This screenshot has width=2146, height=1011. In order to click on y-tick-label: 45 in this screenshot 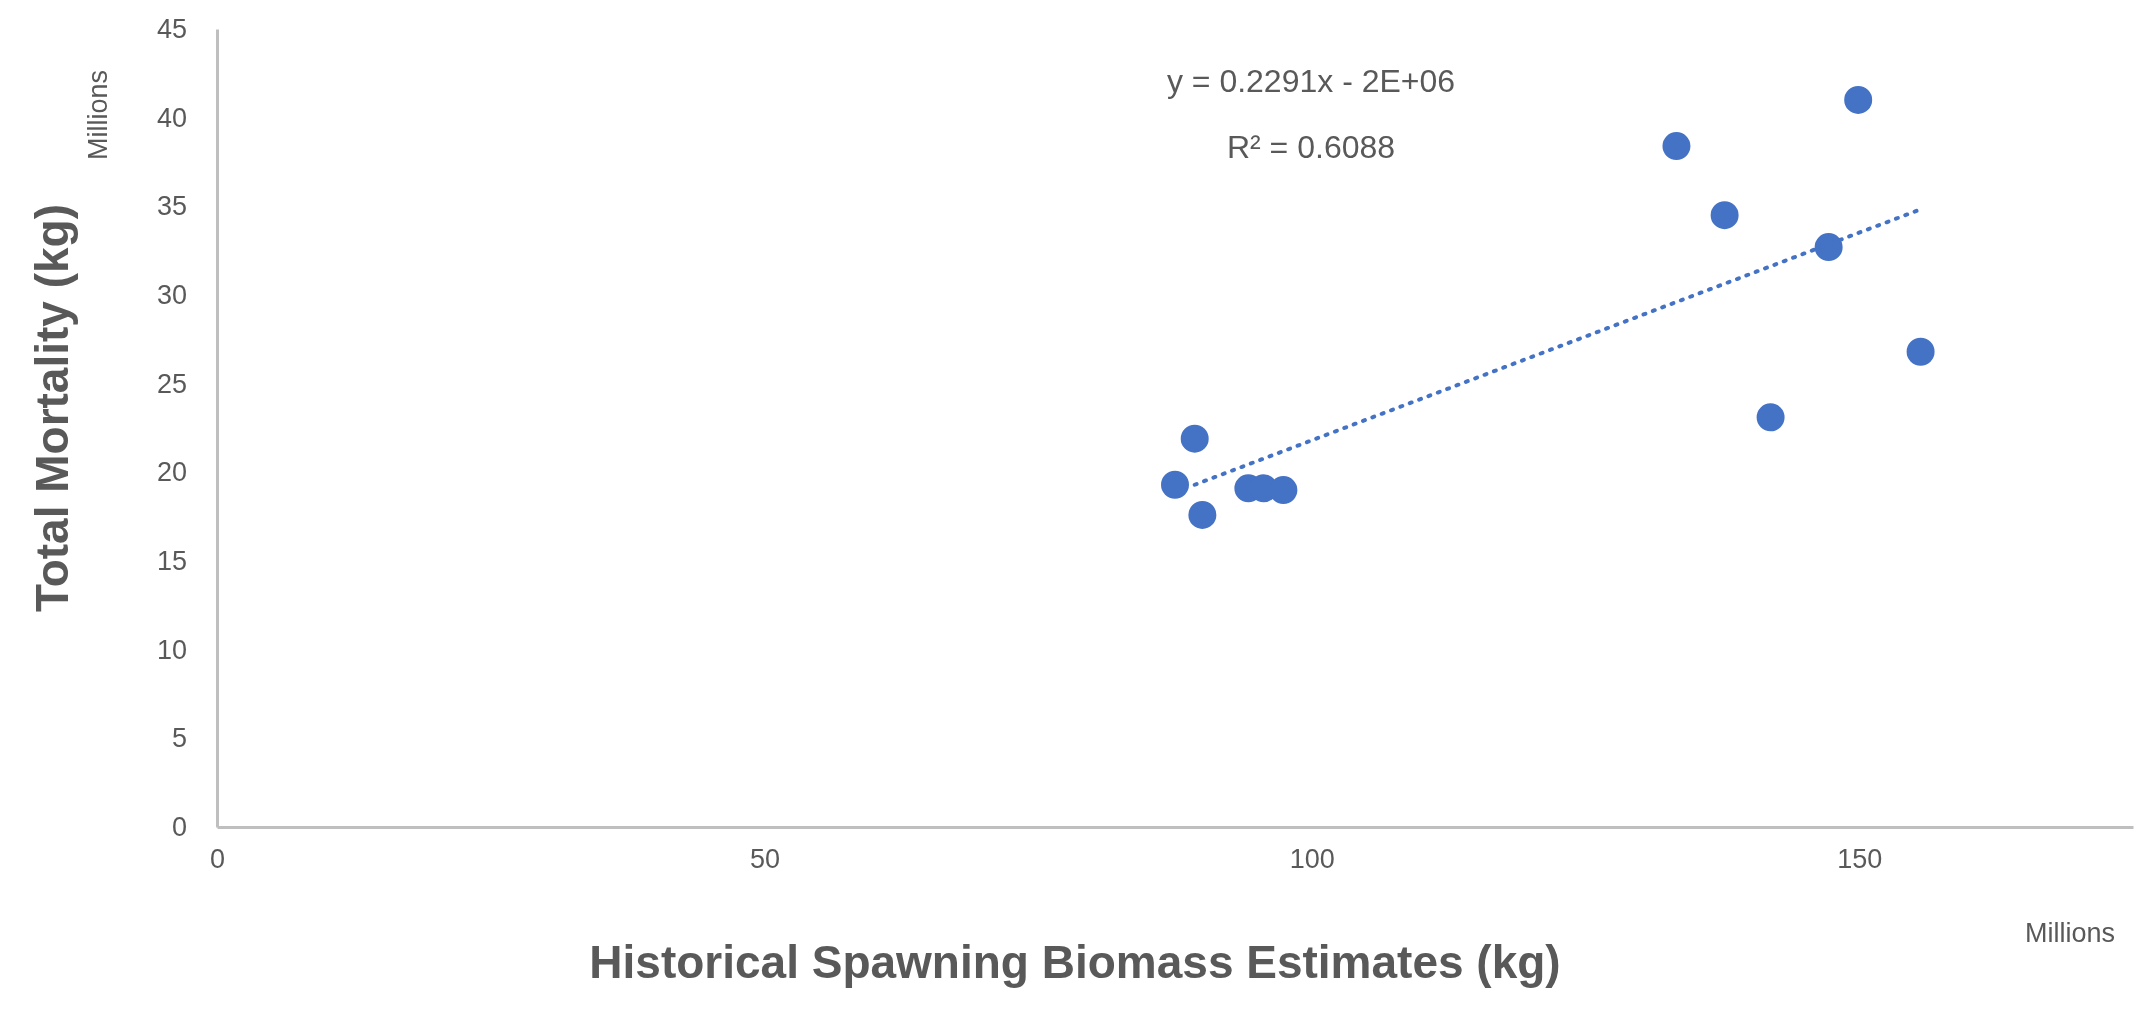, I will do `click(171, 29)`.